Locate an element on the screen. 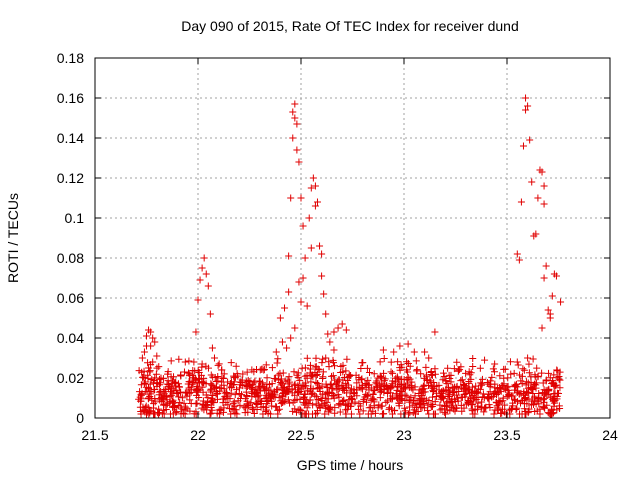 The width and height of the screenshot is (640, 480). x-tick-label: 22 is located at coordinates (198, 435).